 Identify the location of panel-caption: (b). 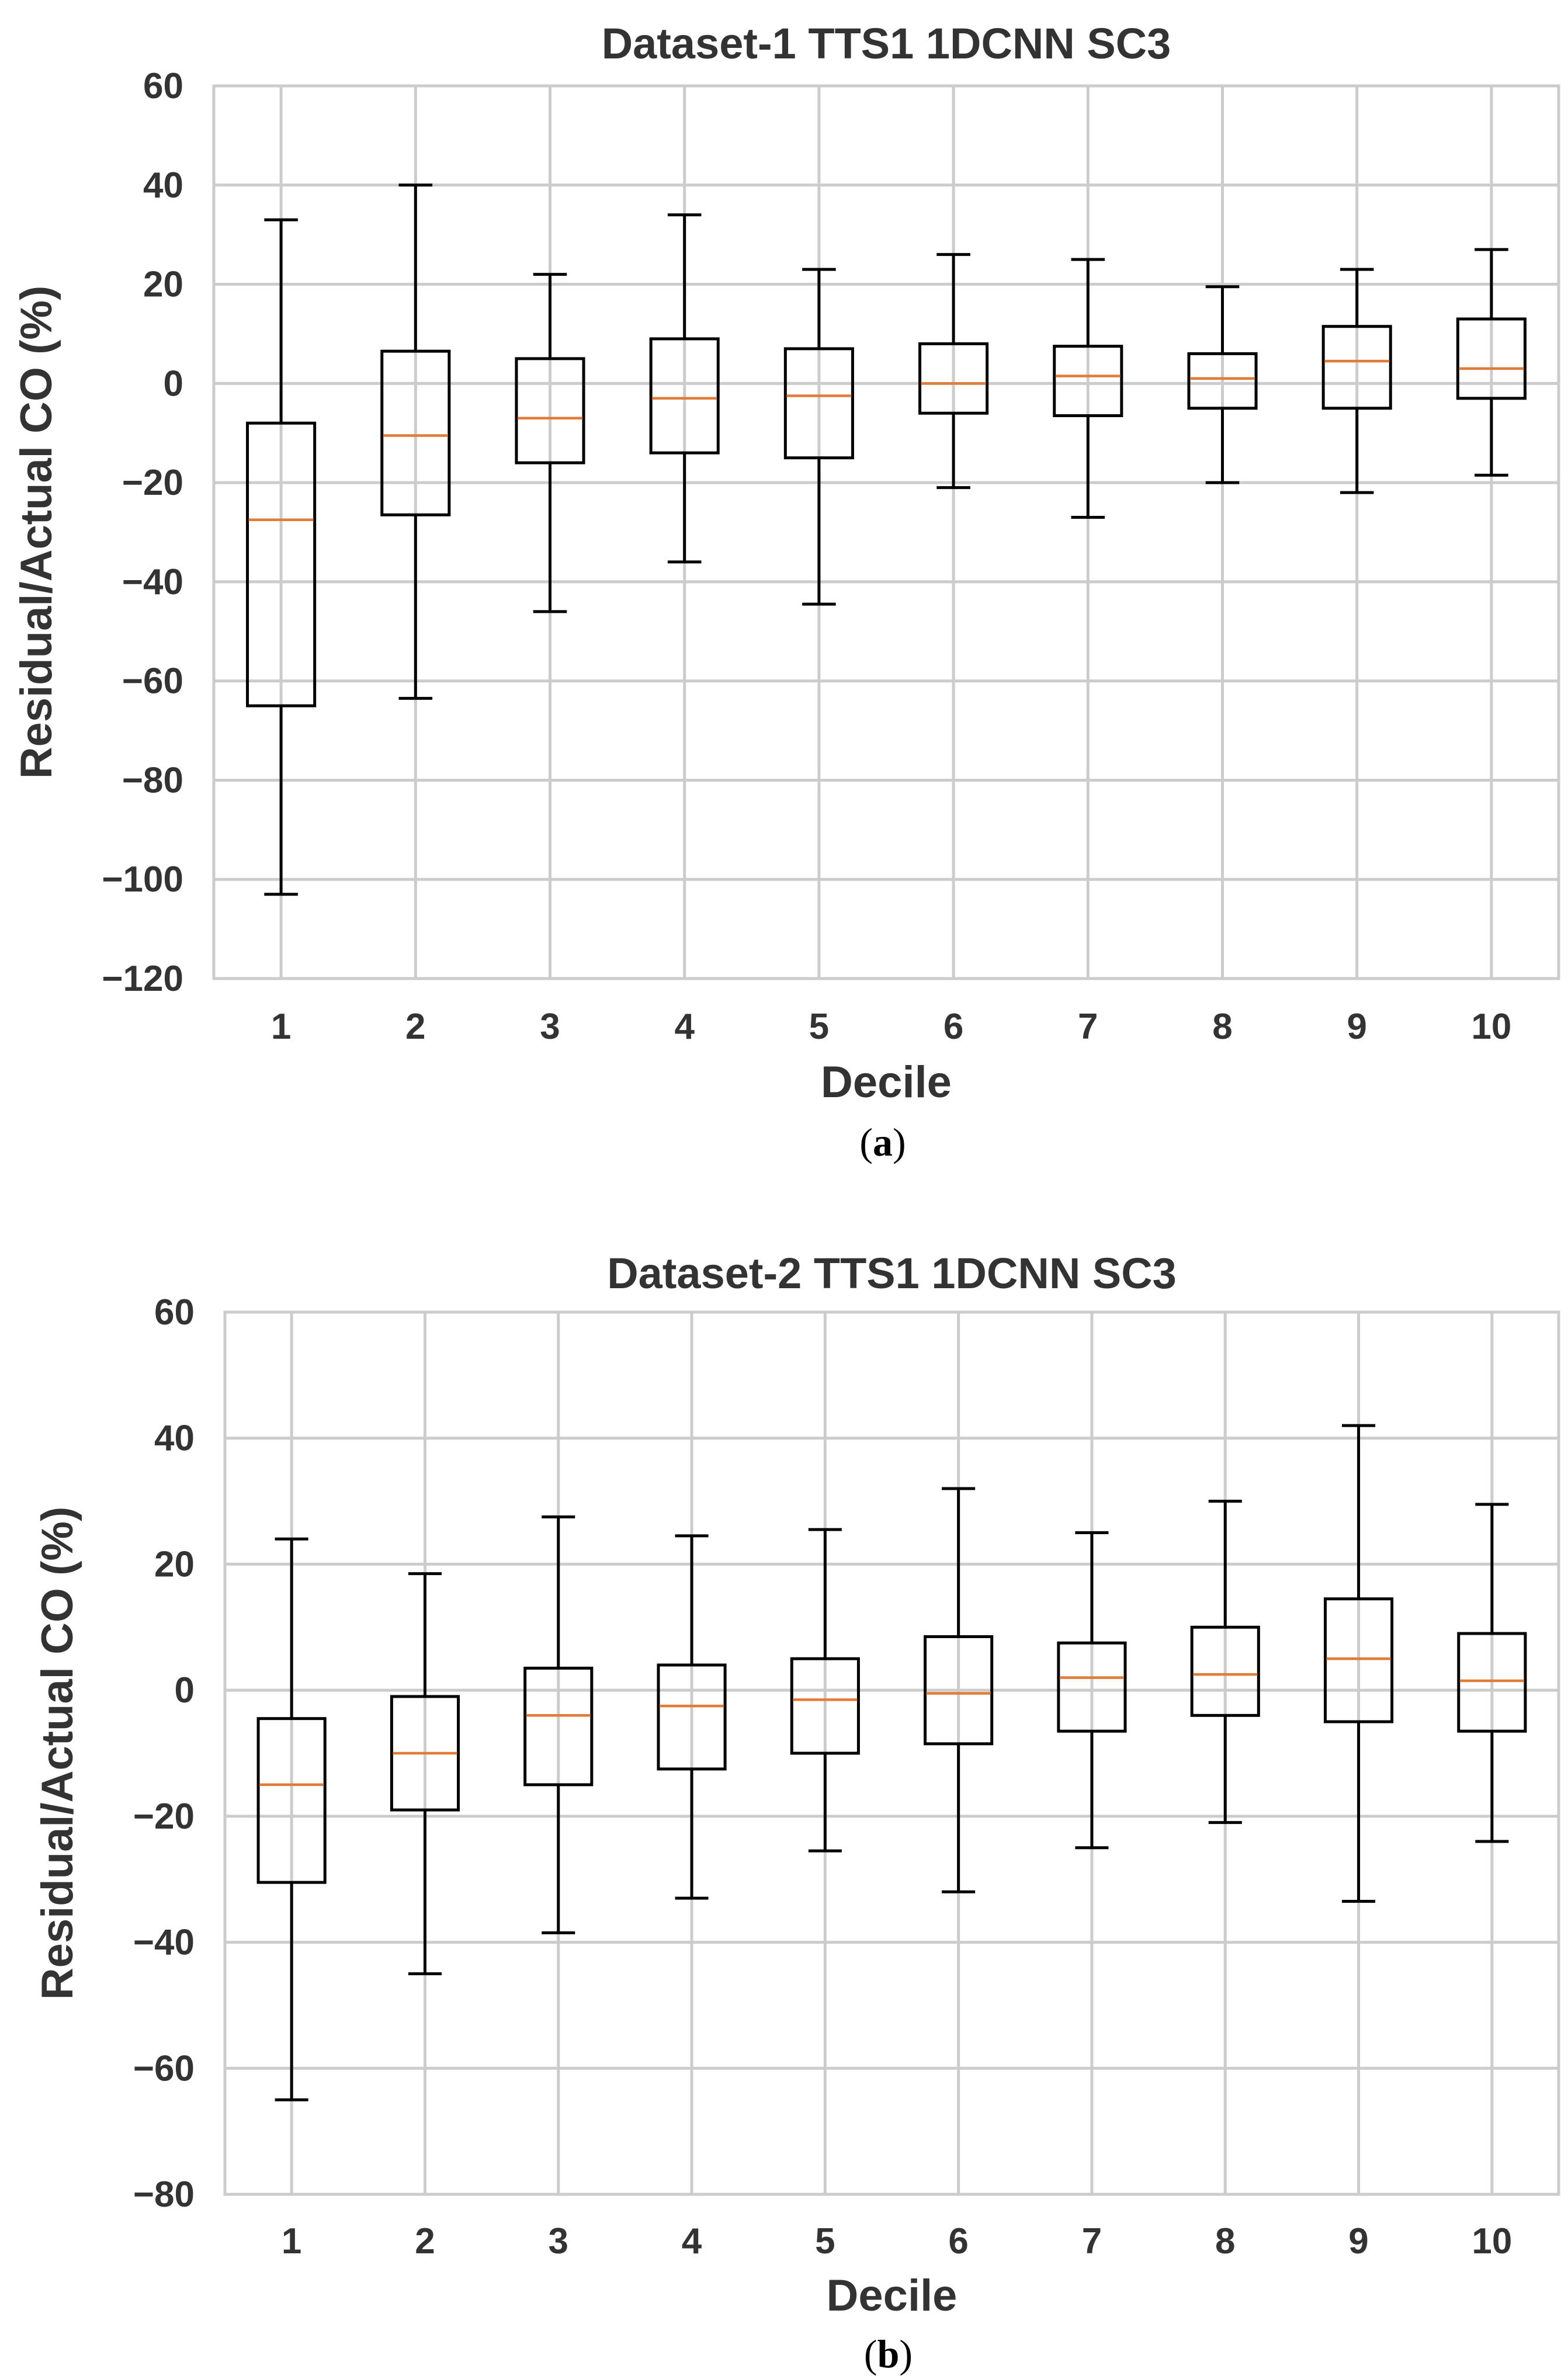
(888, 2354).